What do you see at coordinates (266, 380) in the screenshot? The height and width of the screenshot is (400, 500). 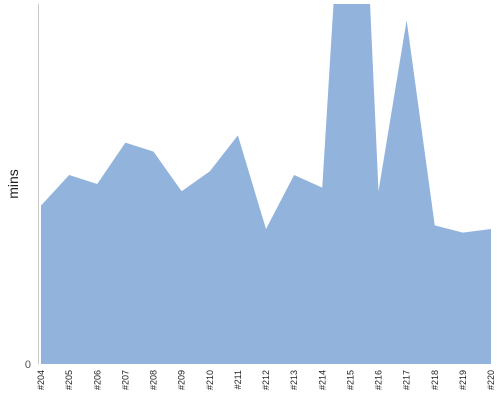 I see `x-tick-label: #212` at bounding box center [266, 380].